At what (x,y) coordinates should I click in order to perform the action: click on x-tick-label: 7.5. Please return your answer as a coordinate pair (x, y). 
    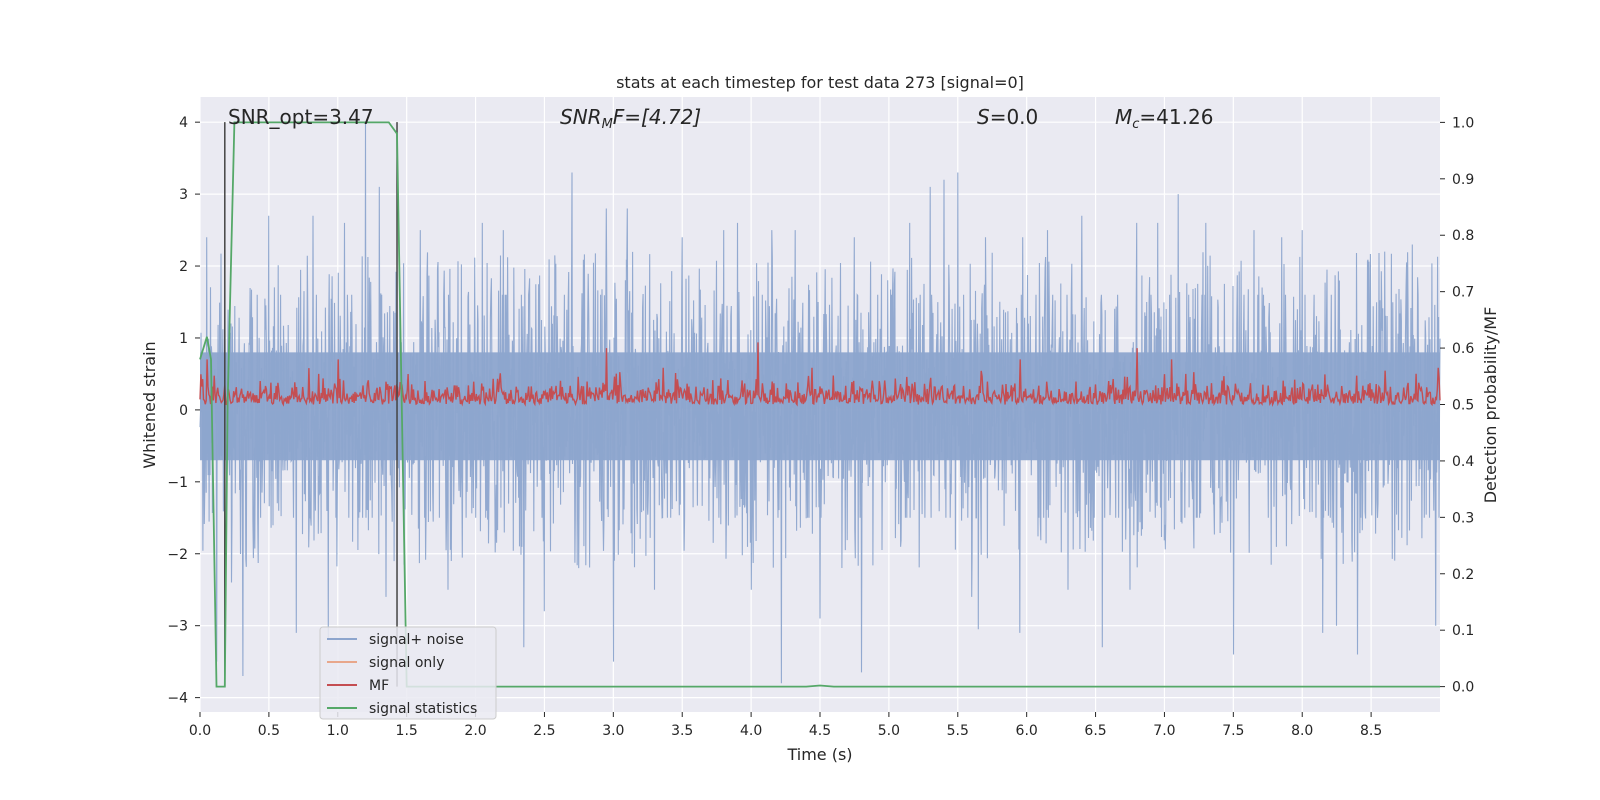
    Looking at the image, I should click on (1233, 731).